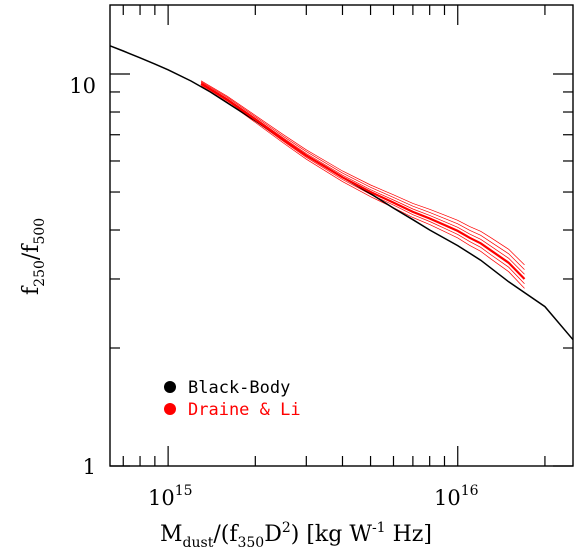 This screenshot has height=552, width=587. What do you see at coordinates (89, 467) in the screenshot?
I see `y-tick-label-1: 1` at bounding box center [89, 467].